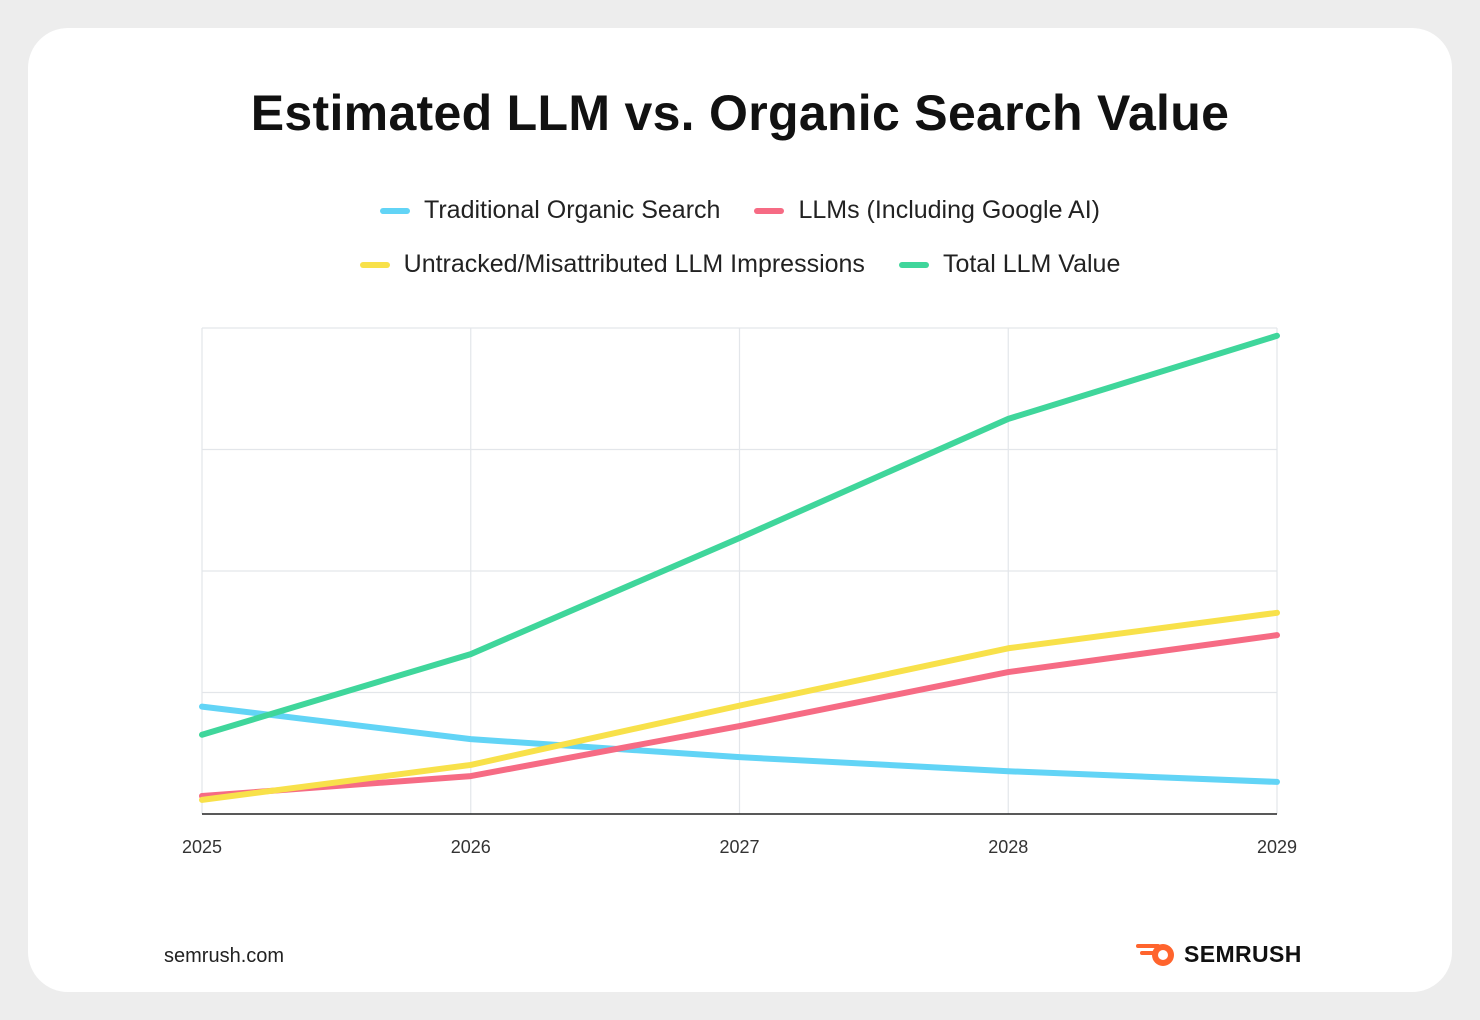 This screenshot has width=1480, height=1020. What do you see at coordinates (949, 210) in the screenshot?
I see `legend-label-llms: LLMs (Including Google AI)` at bounding box center [949, 210].